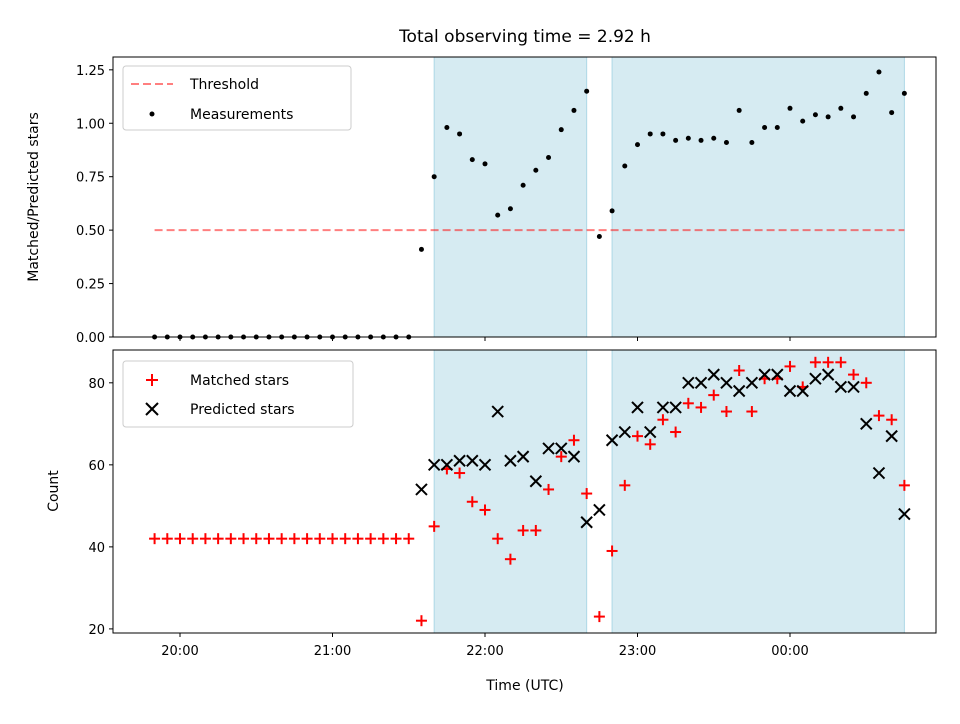 The height and width of the screenshot is (724, 960). I want to click on y-tick-label: 20, so click(96, 630).